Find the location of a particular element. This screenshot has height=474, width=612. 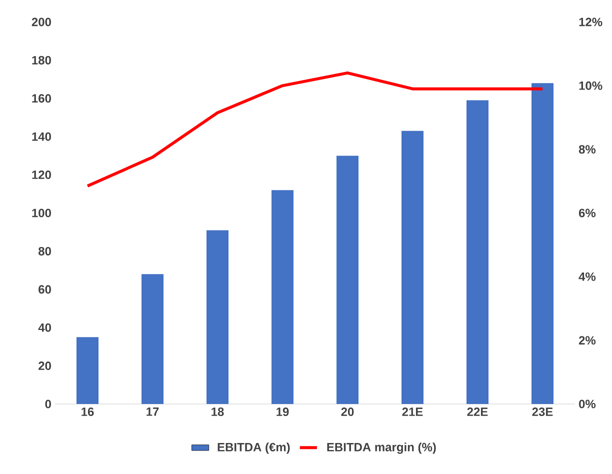

x-tick-label: 21E is located at coordinates (412, 412).